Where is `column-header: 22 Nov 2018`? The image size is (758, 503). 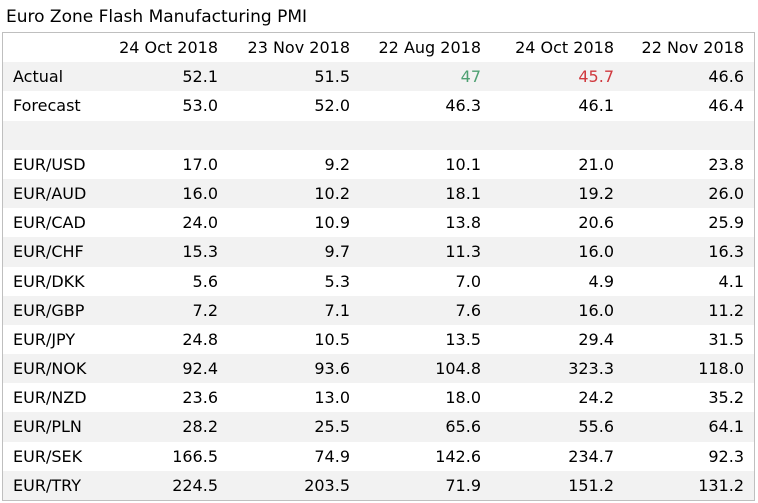
column-header: 22 Nov 2018 is located at coordinates (692, 47).